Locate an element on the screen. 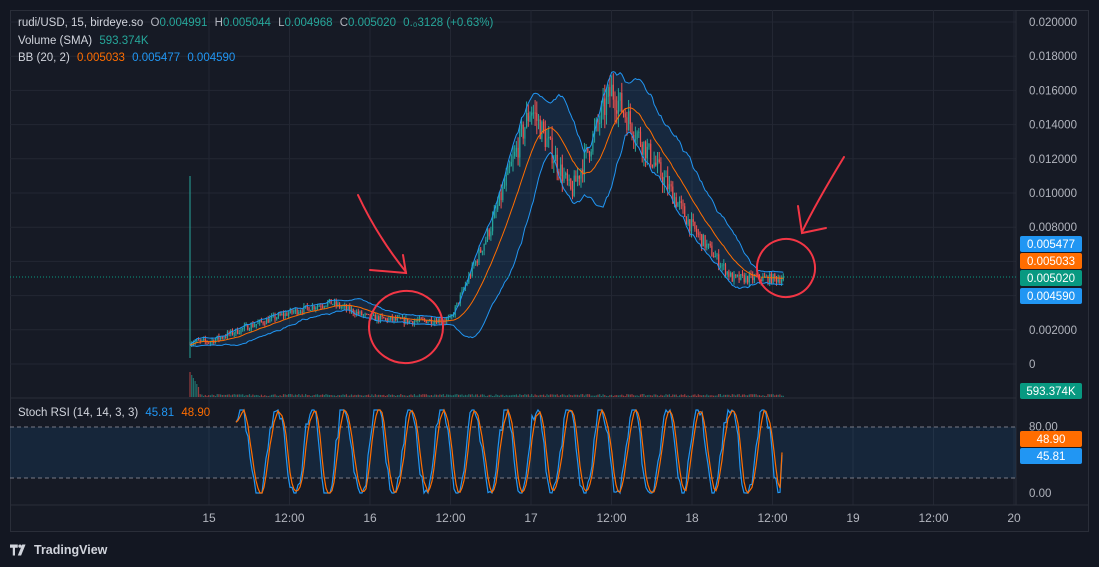  legend-bb-label: BB (20, 2) is located at coordinates (44, 58).